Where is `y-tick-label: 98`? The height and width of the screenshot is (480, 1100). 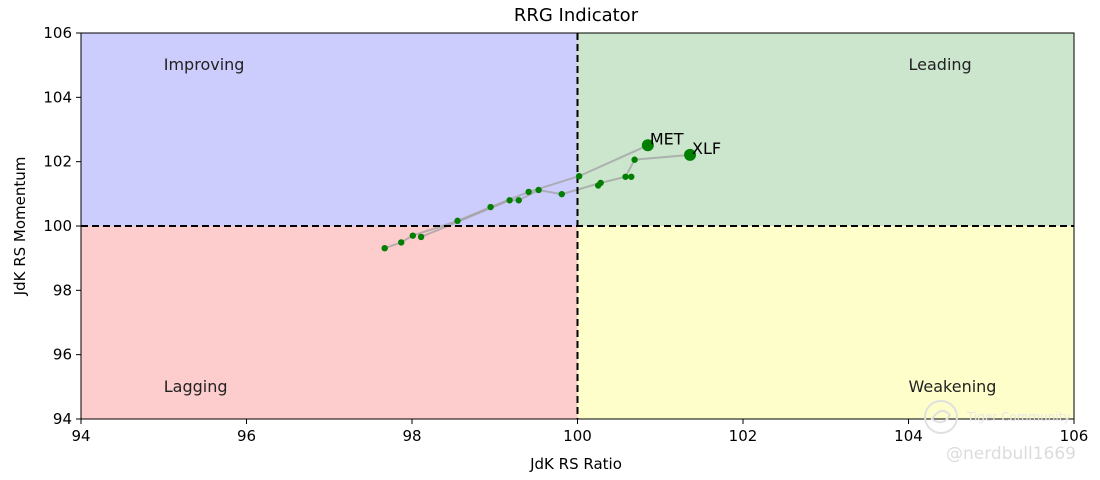
y-tick-label: 98 is located at coordinates (62, 290).